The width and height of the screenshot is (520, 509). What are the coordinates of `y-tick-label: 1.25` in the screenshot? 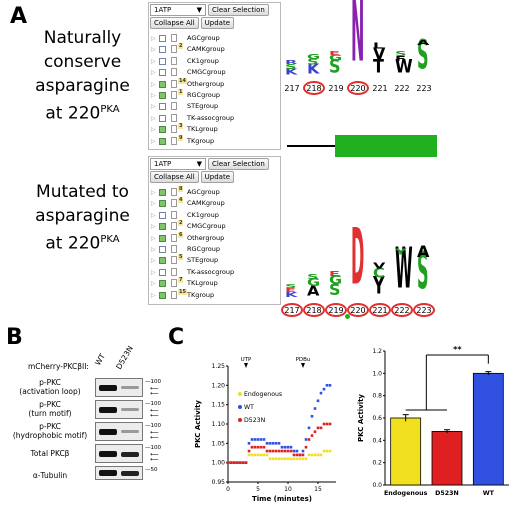 It's located at (219, 366).